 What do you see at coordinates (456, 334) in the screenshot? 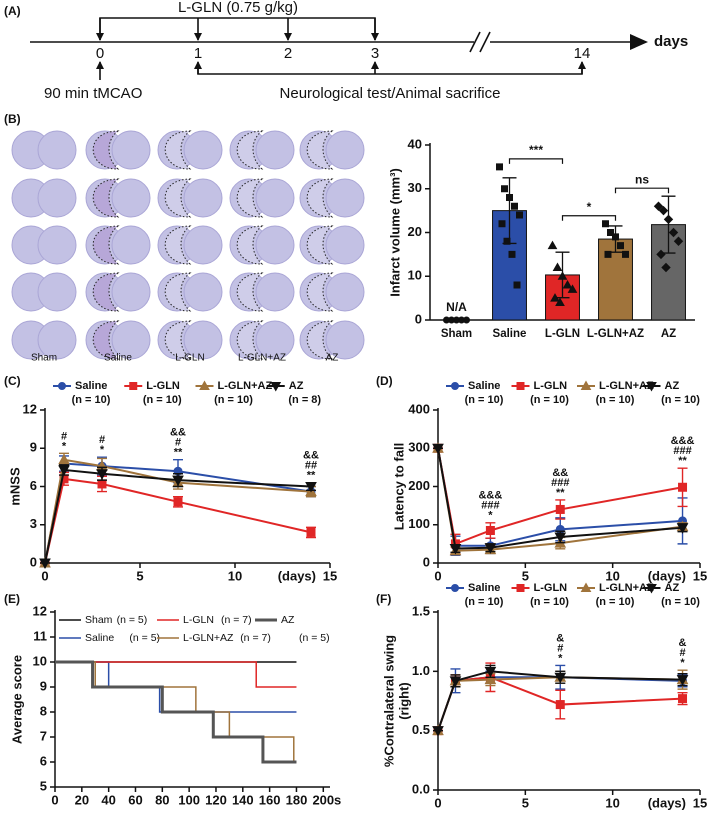
I see `x-tick-label: Sham` at bounding box center [456, 334].